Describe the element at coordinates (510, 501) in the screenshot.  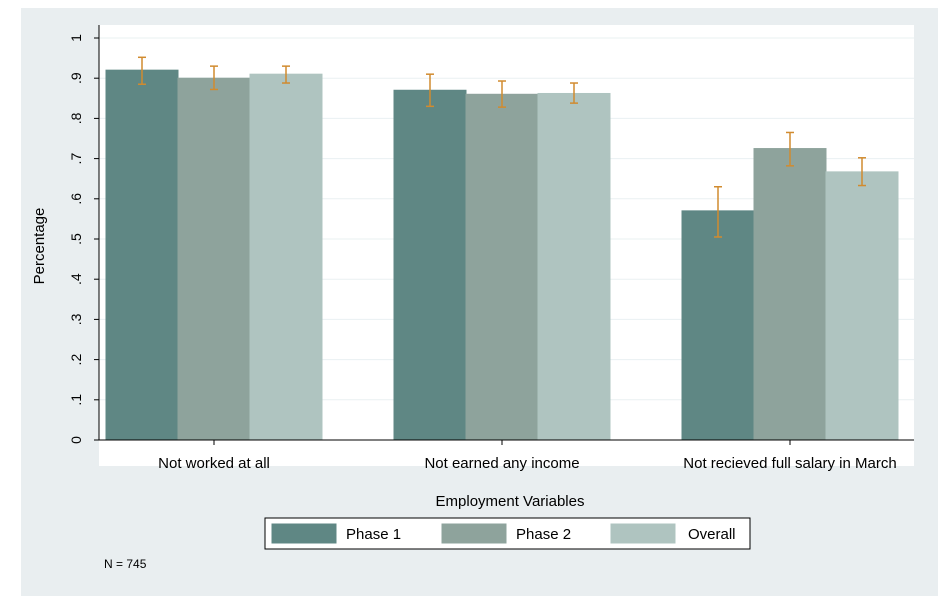
I see `x-axis-title: Employment Variables` at that location.